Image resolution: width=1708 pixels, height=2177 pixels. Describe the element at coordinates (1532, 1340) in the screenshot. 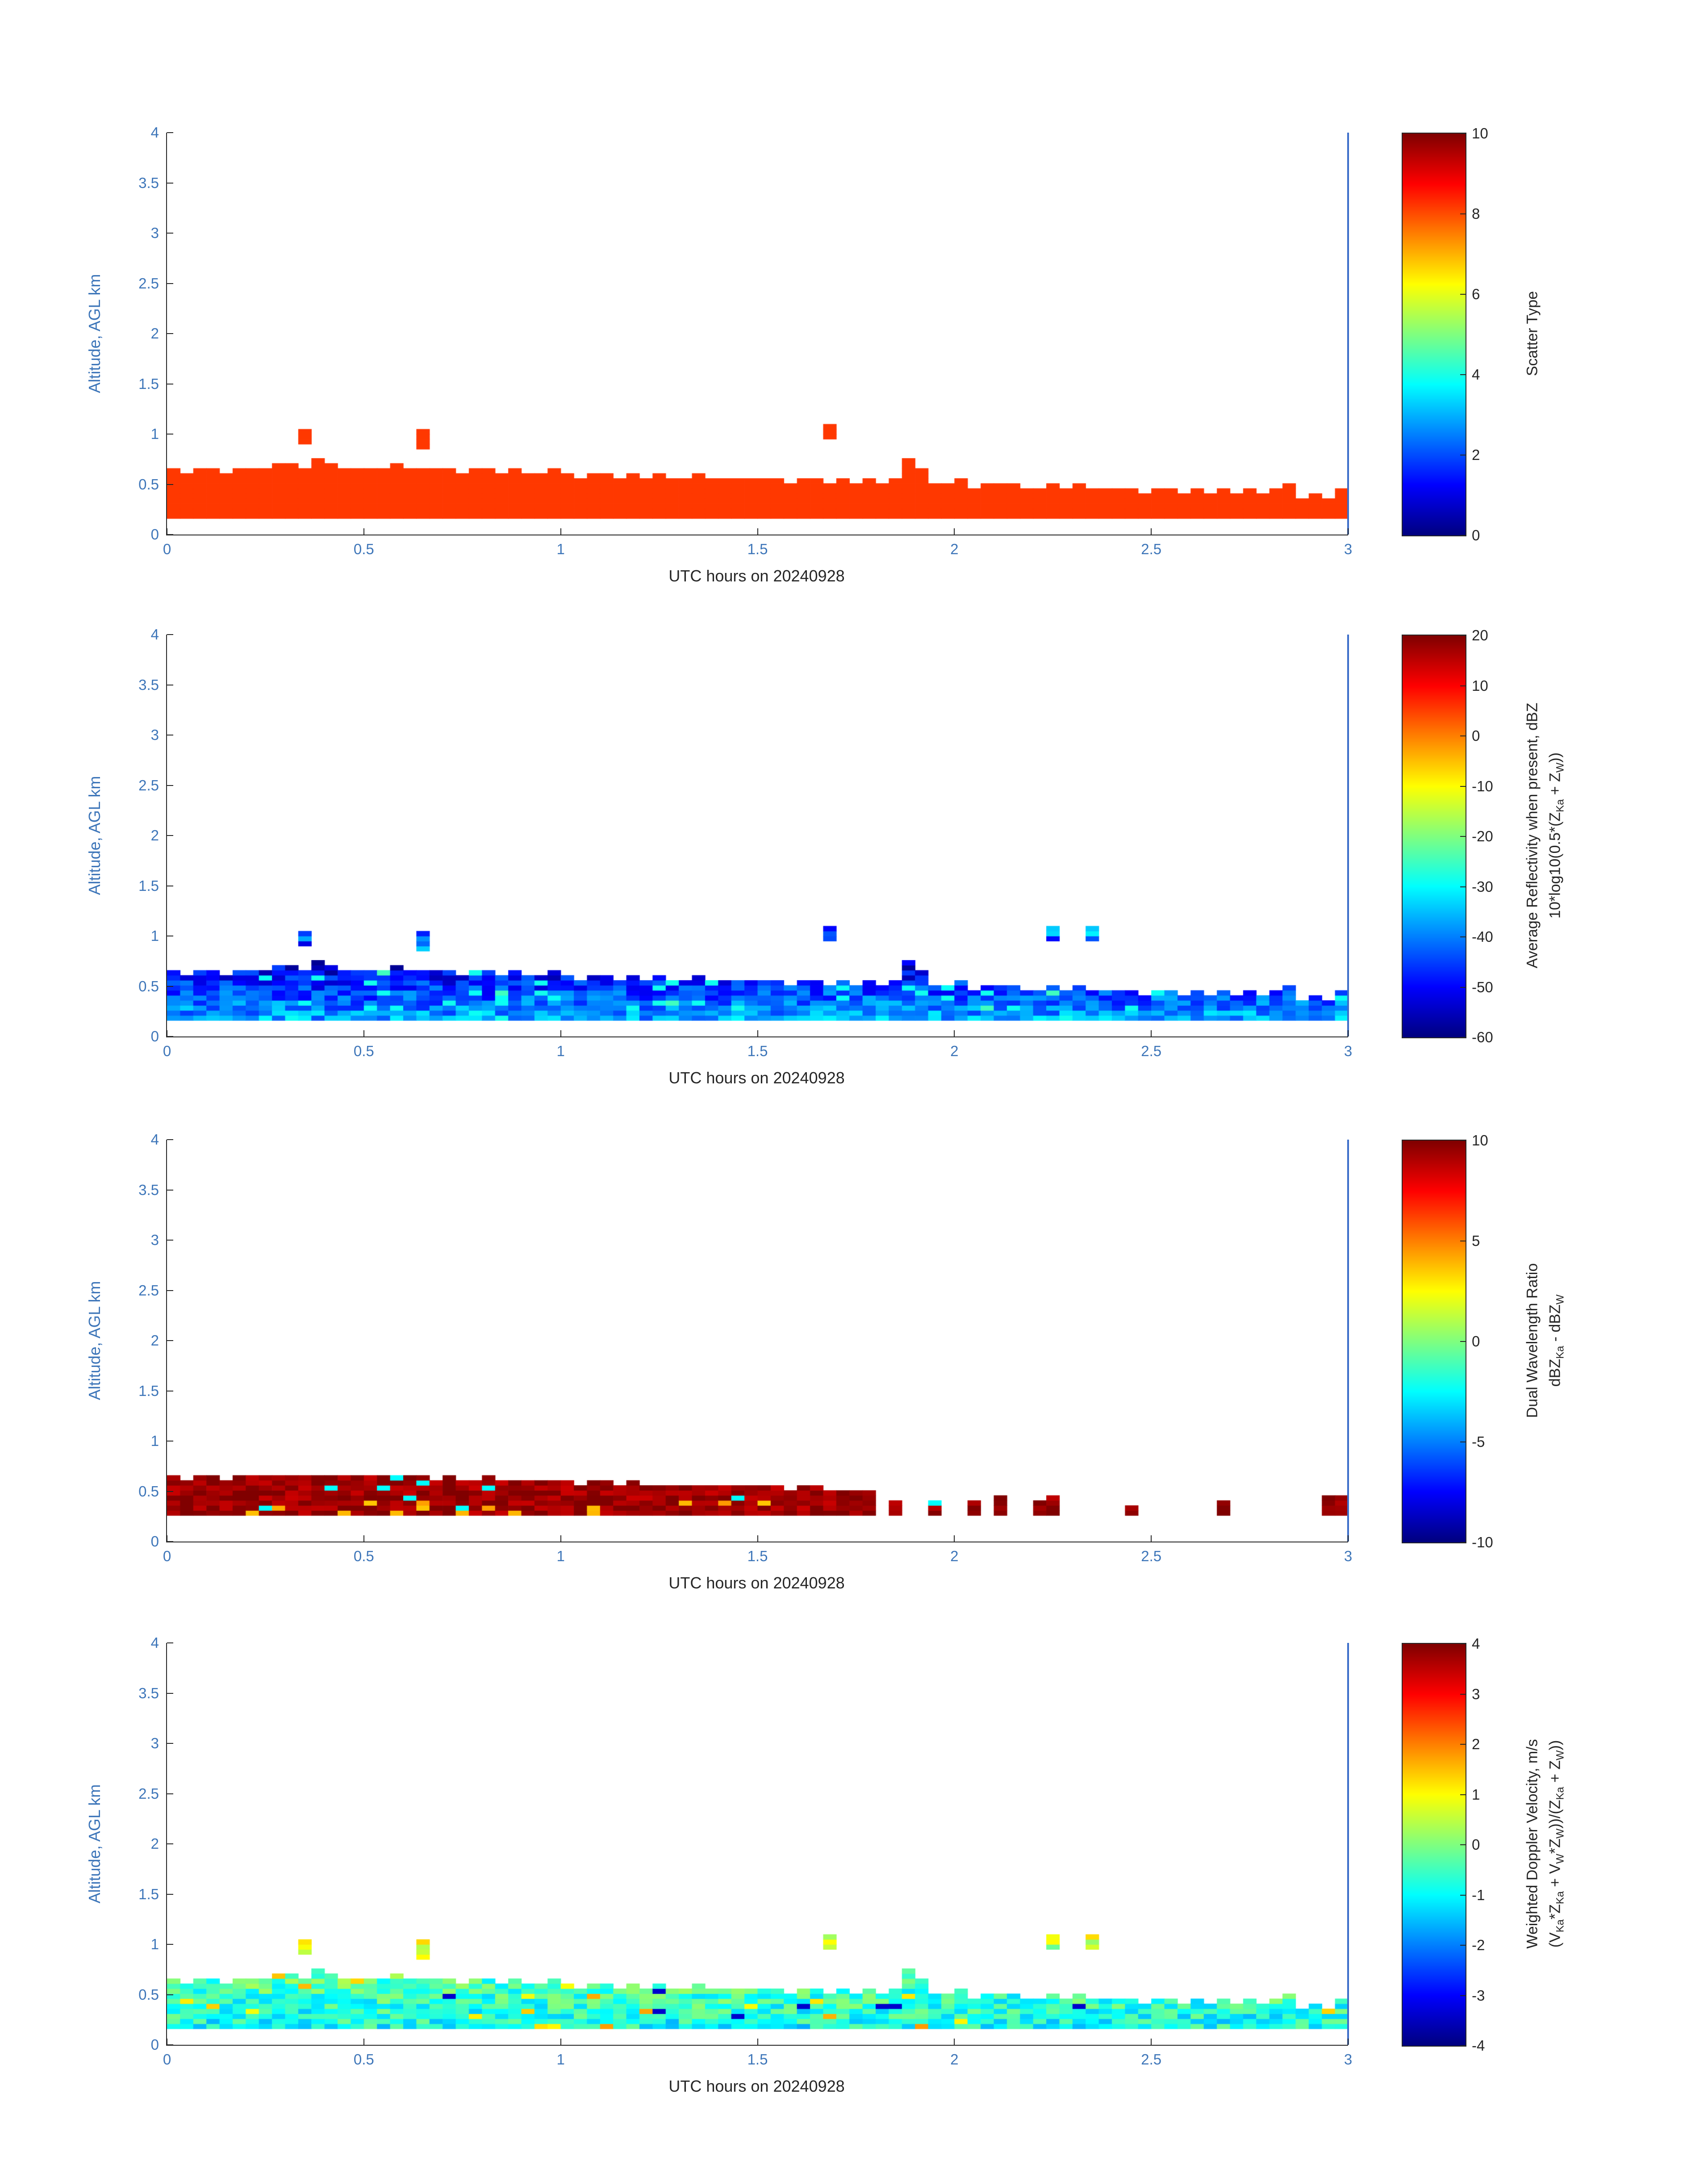

I see `colorbar-label: Dual Wavelength Ratio` at that location.